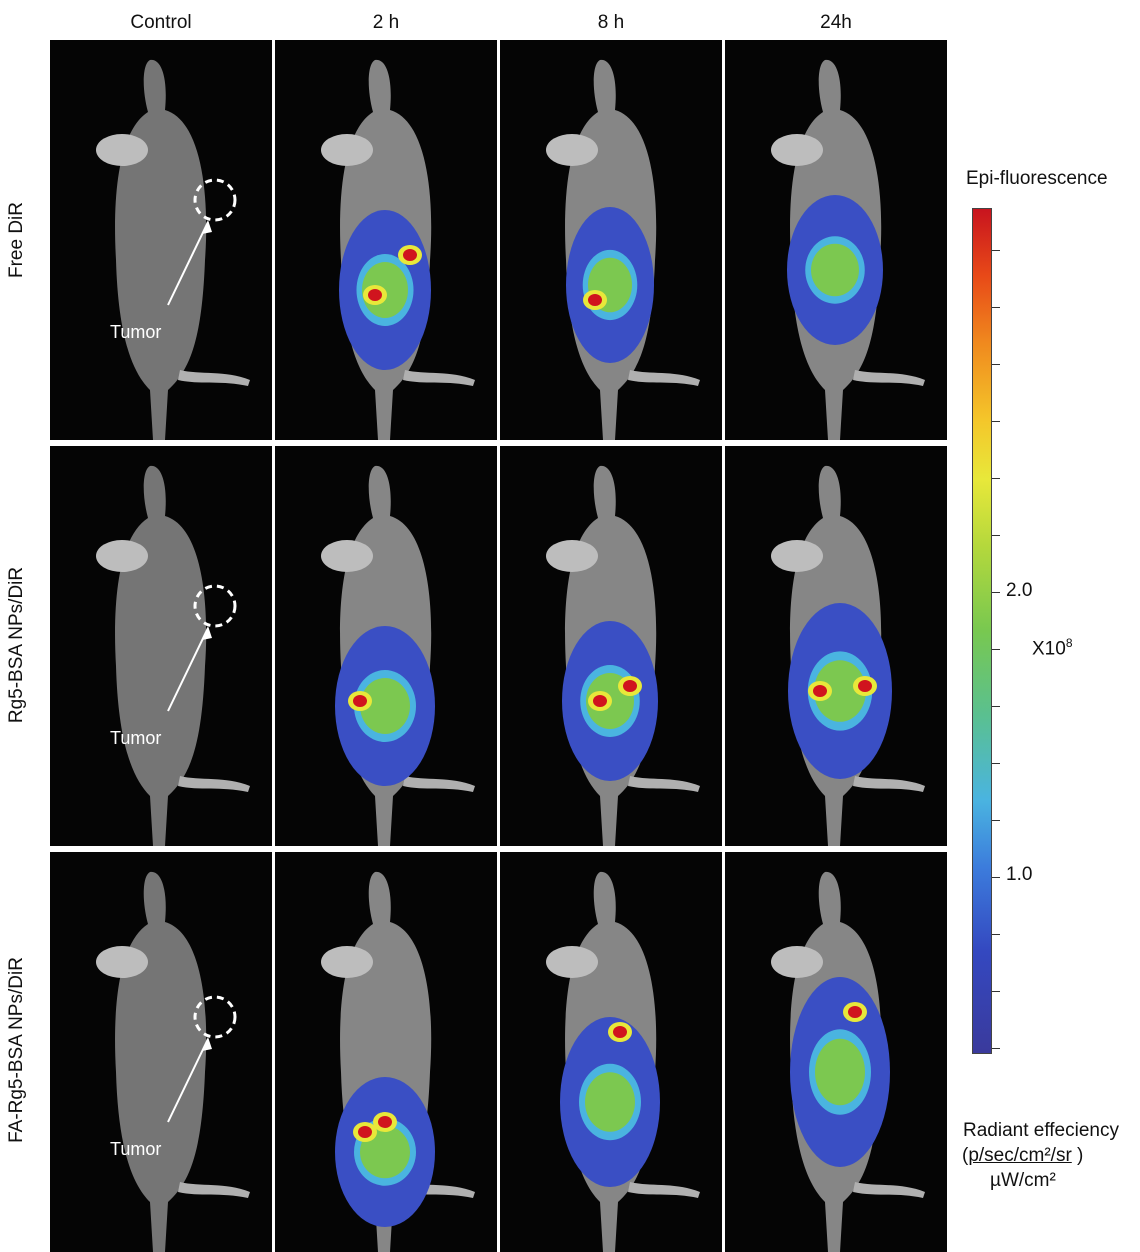 The height and width of the screenshot is (1252, 1140). I want to click on column-label-control: Control, so click(161, 22).